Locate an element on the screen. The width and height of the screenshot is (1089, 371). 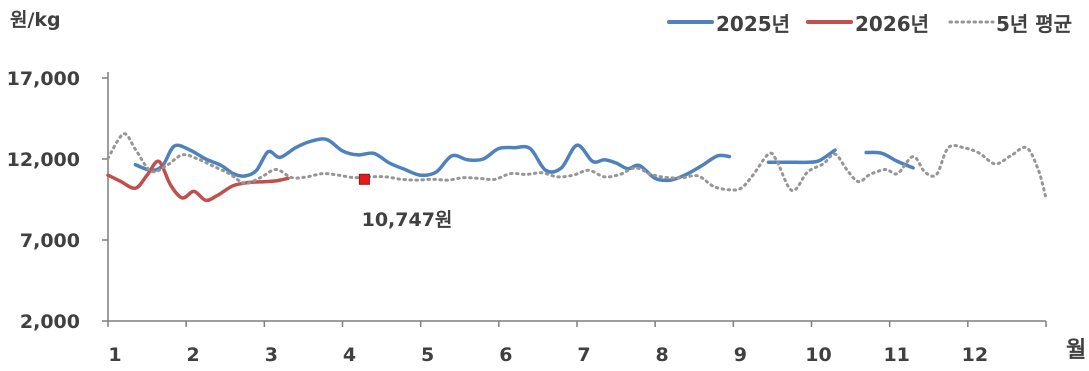
x-tick-label: 4 is located at coordinates (349, 355).